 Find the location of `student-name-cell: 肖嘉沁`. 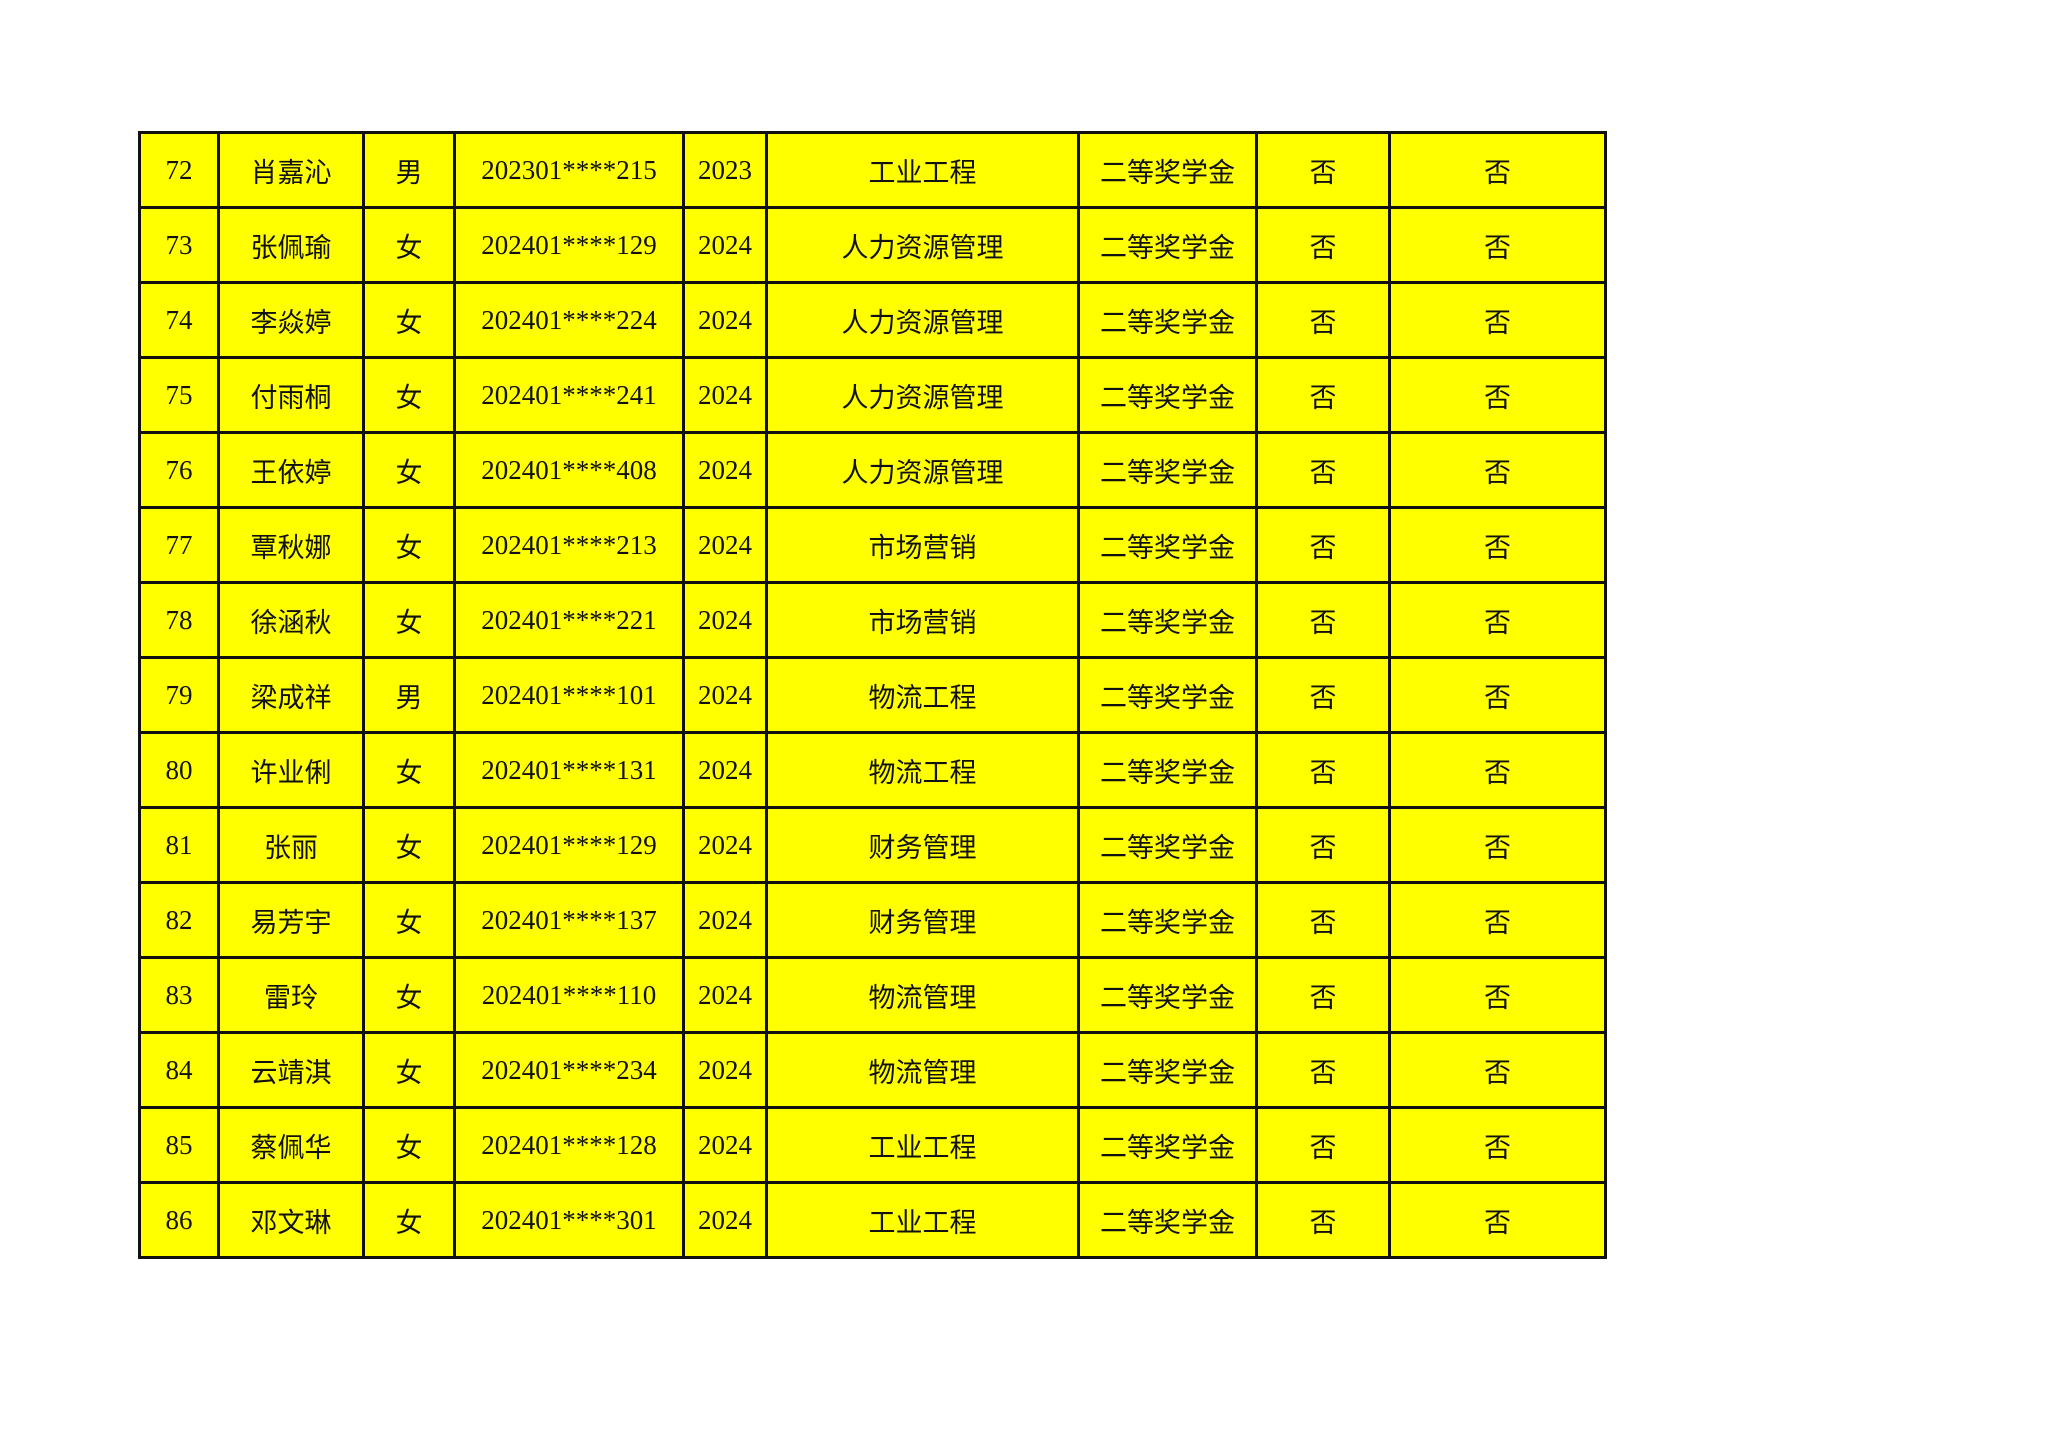

student-name-cell: 肖嘉沁 is located at coordinates (291, 170).